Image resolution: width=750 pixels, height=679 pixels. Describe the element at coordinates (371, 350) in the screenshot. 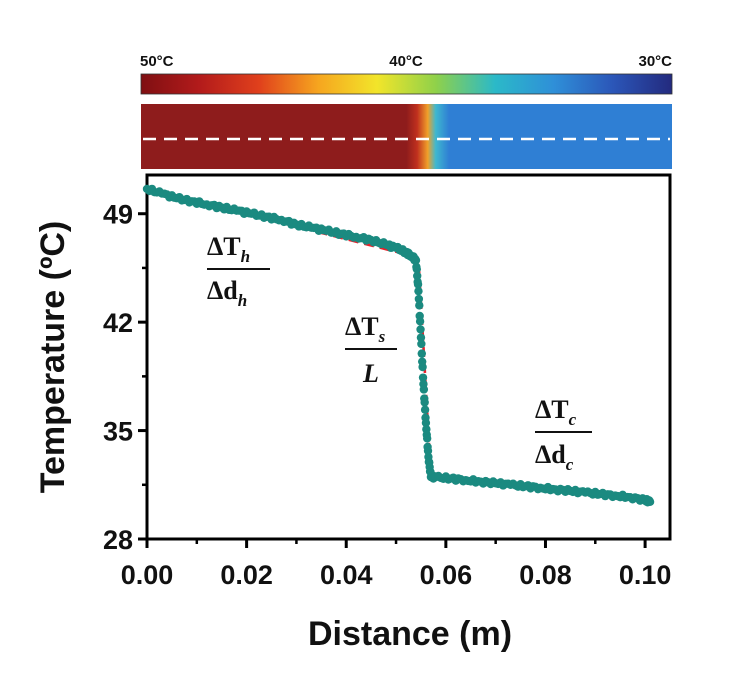

I see `annotation-step: ΔTs L` at that location.